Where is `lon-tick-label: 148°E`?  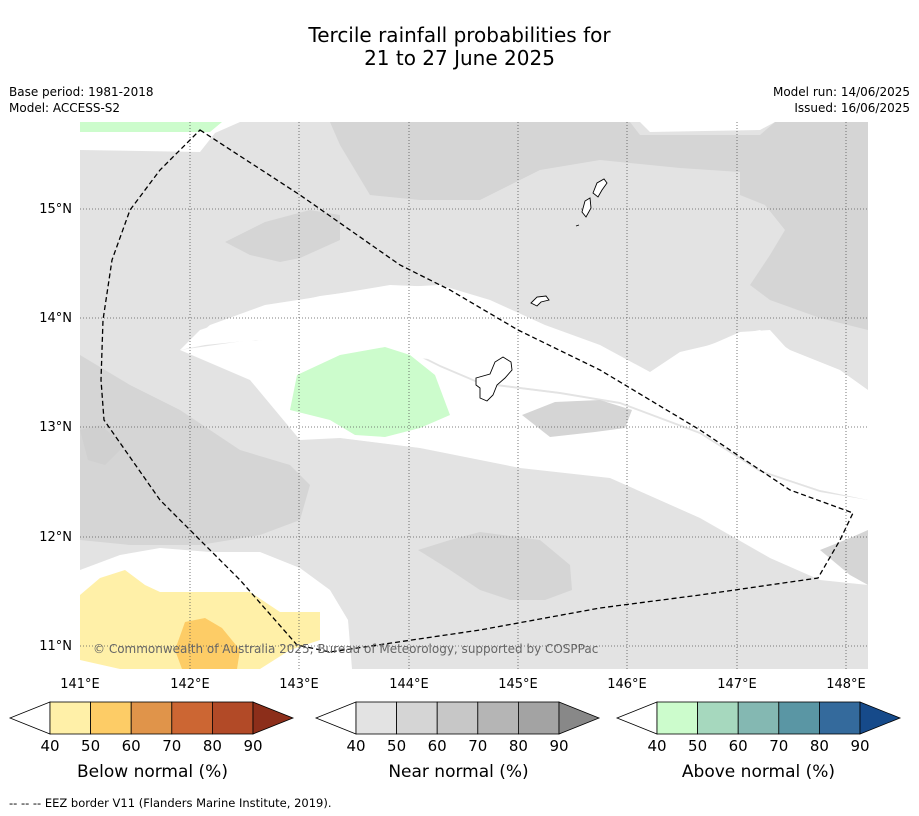 lon-tick-label: 148°E is located at coordinates (846, 684).